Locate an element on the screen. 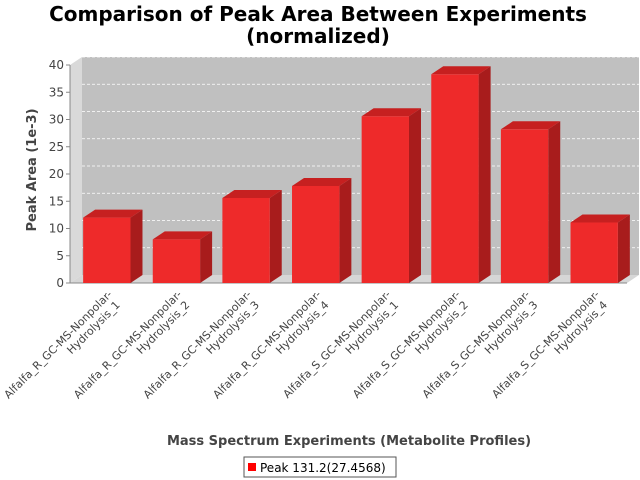  y-tick-label: 15 is located at coordinates (56, 201).